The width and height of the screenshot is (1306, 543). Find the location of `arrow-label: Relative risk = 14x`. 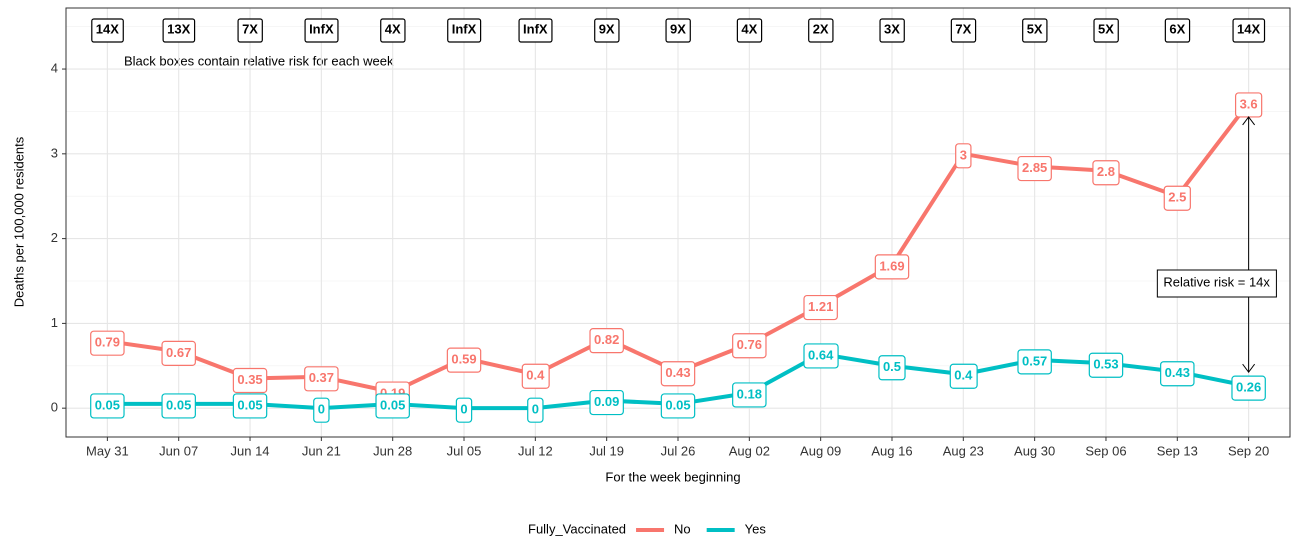

arrow-label: Relative risk = 14x is located at coordinates (1216, 281).